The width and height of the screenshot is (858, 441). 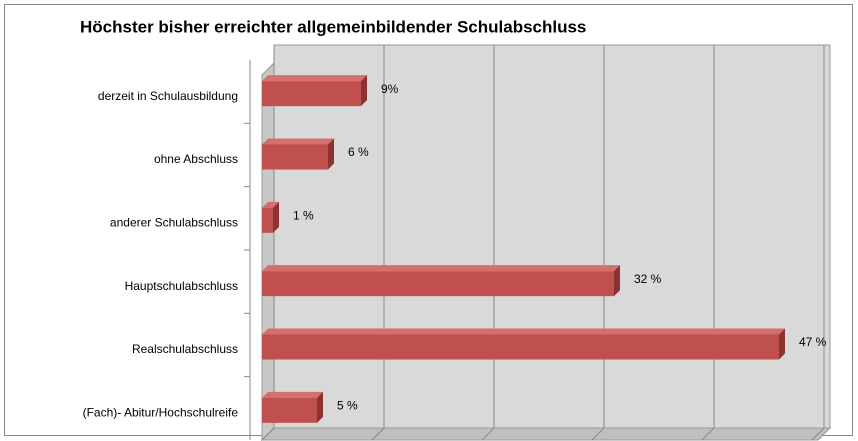 What do you see at coordinates (161, 413) in the screenshot?
I see `y-tick-label: (Fach)- Abitur/Hochschulreife` at bounding box center [161, 413].